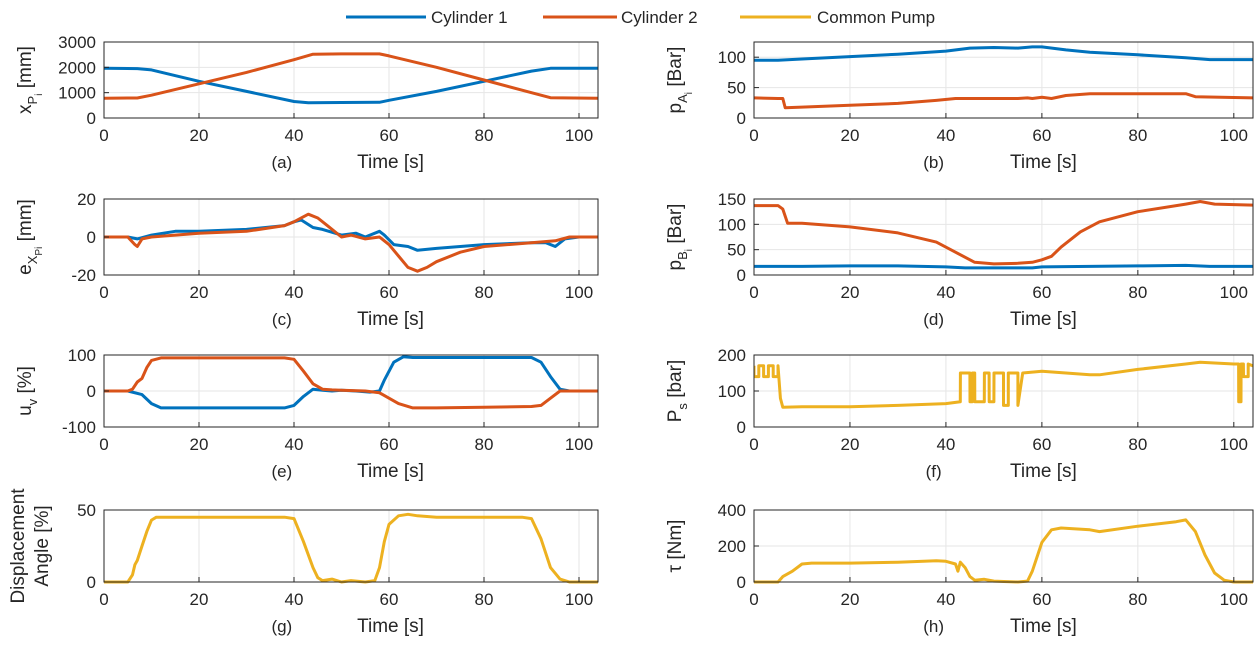 This screenshot has height=653, width=1260. What do you see at coordinates (675, 546) in the screenshot?
I see `y-axis-label: τ [Nm]` at bounding box center [675, 546].